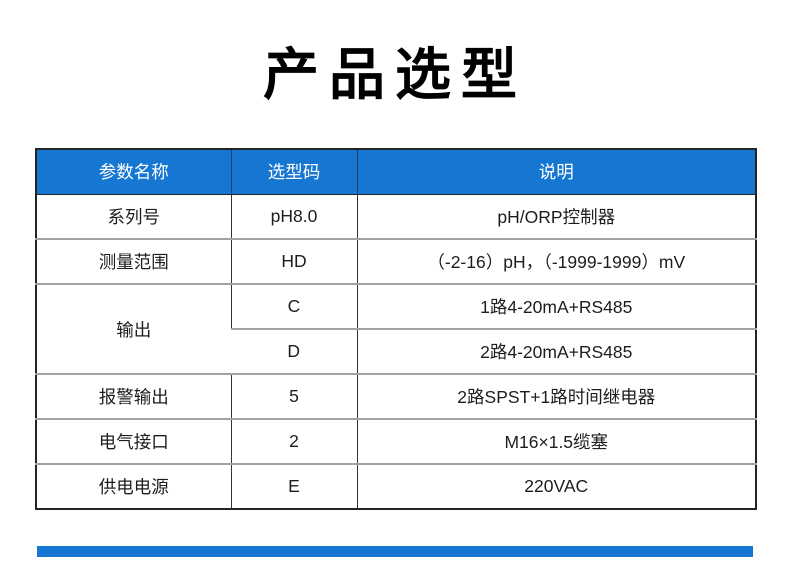 This screenshot has width=790, height=569. What do you see at coordinates (395, 74) in the screenshot?
I see `page-title: 产品选型` at bounding box center [395, 74].